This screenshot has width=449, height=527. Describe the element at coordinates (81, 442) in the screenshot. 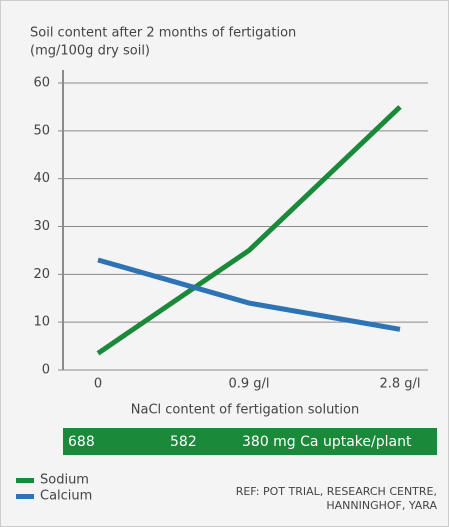

I see `uptake-label: 688` at that location.